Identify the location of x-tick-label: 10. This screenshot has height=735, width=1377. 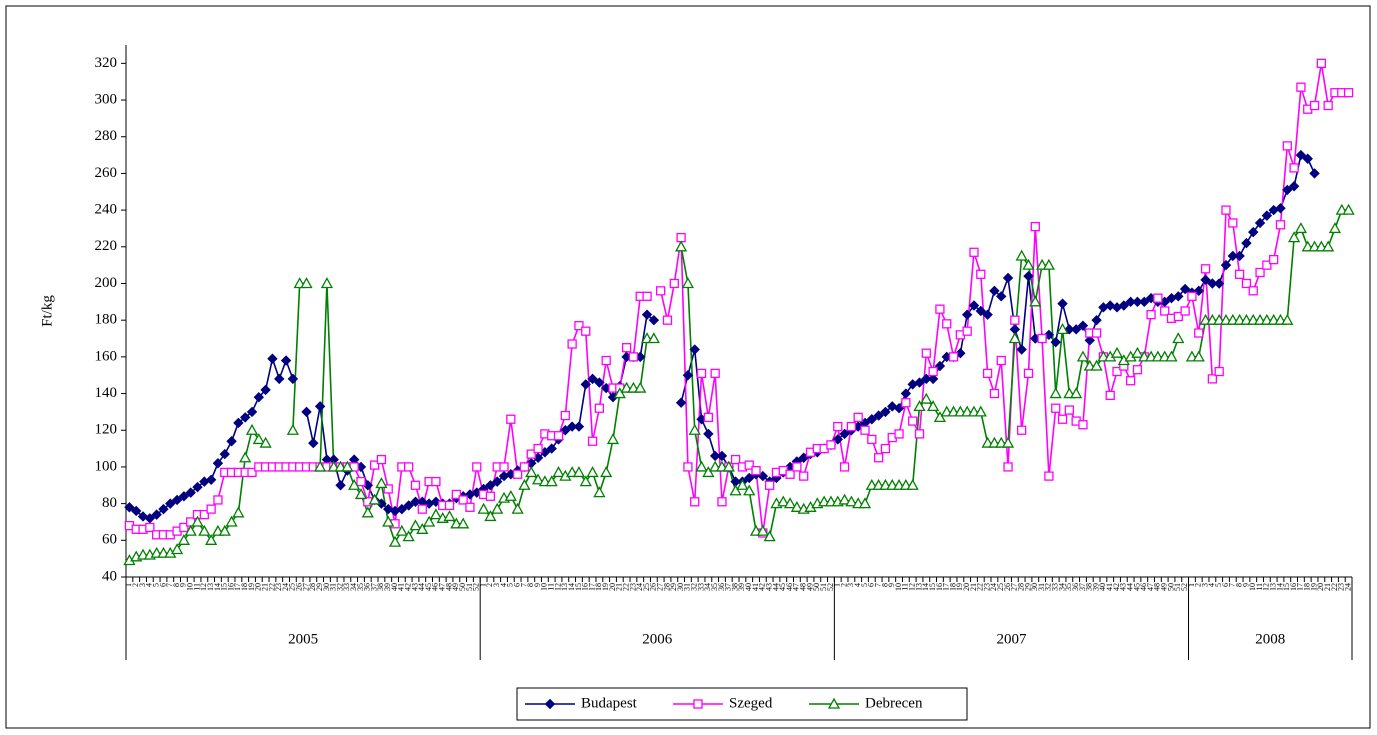
(1252, 587).